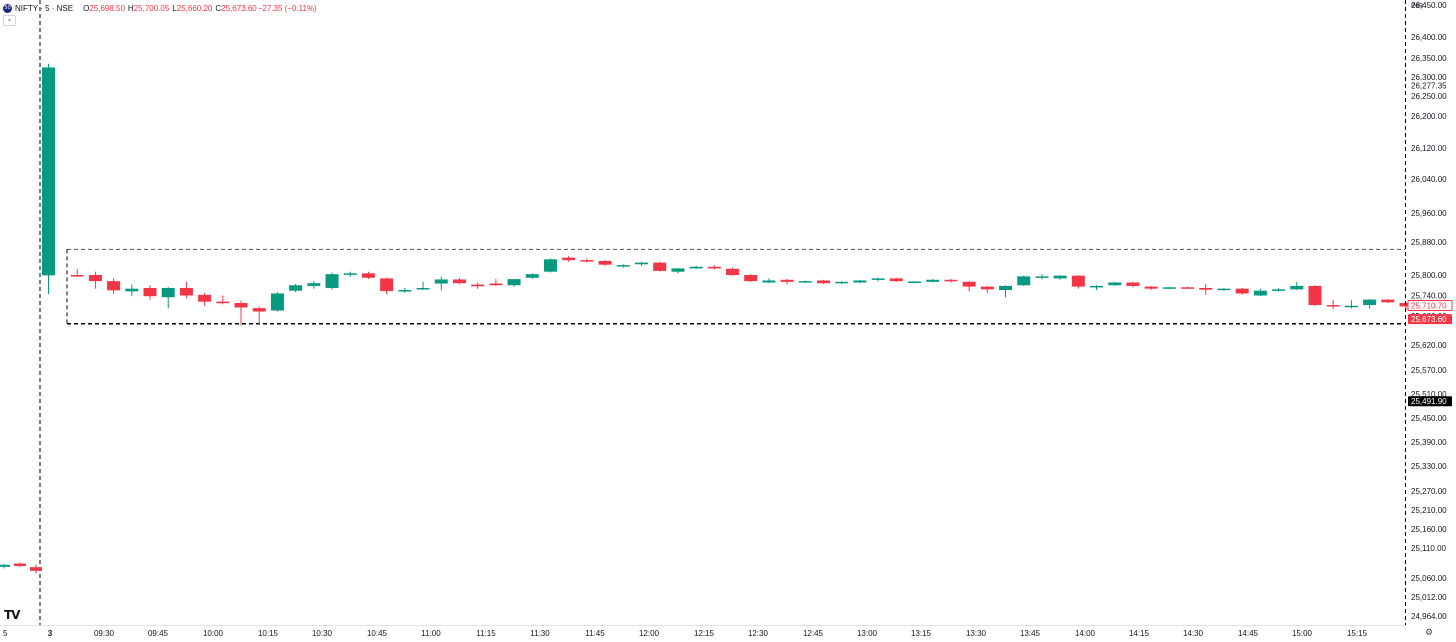 This screenshot has width=1456, height=642. What do you see at coordinates (1429, 37) in the screenshot?
I see `y-tick-label: 26,400.00` at bounding box center [1429, 37].